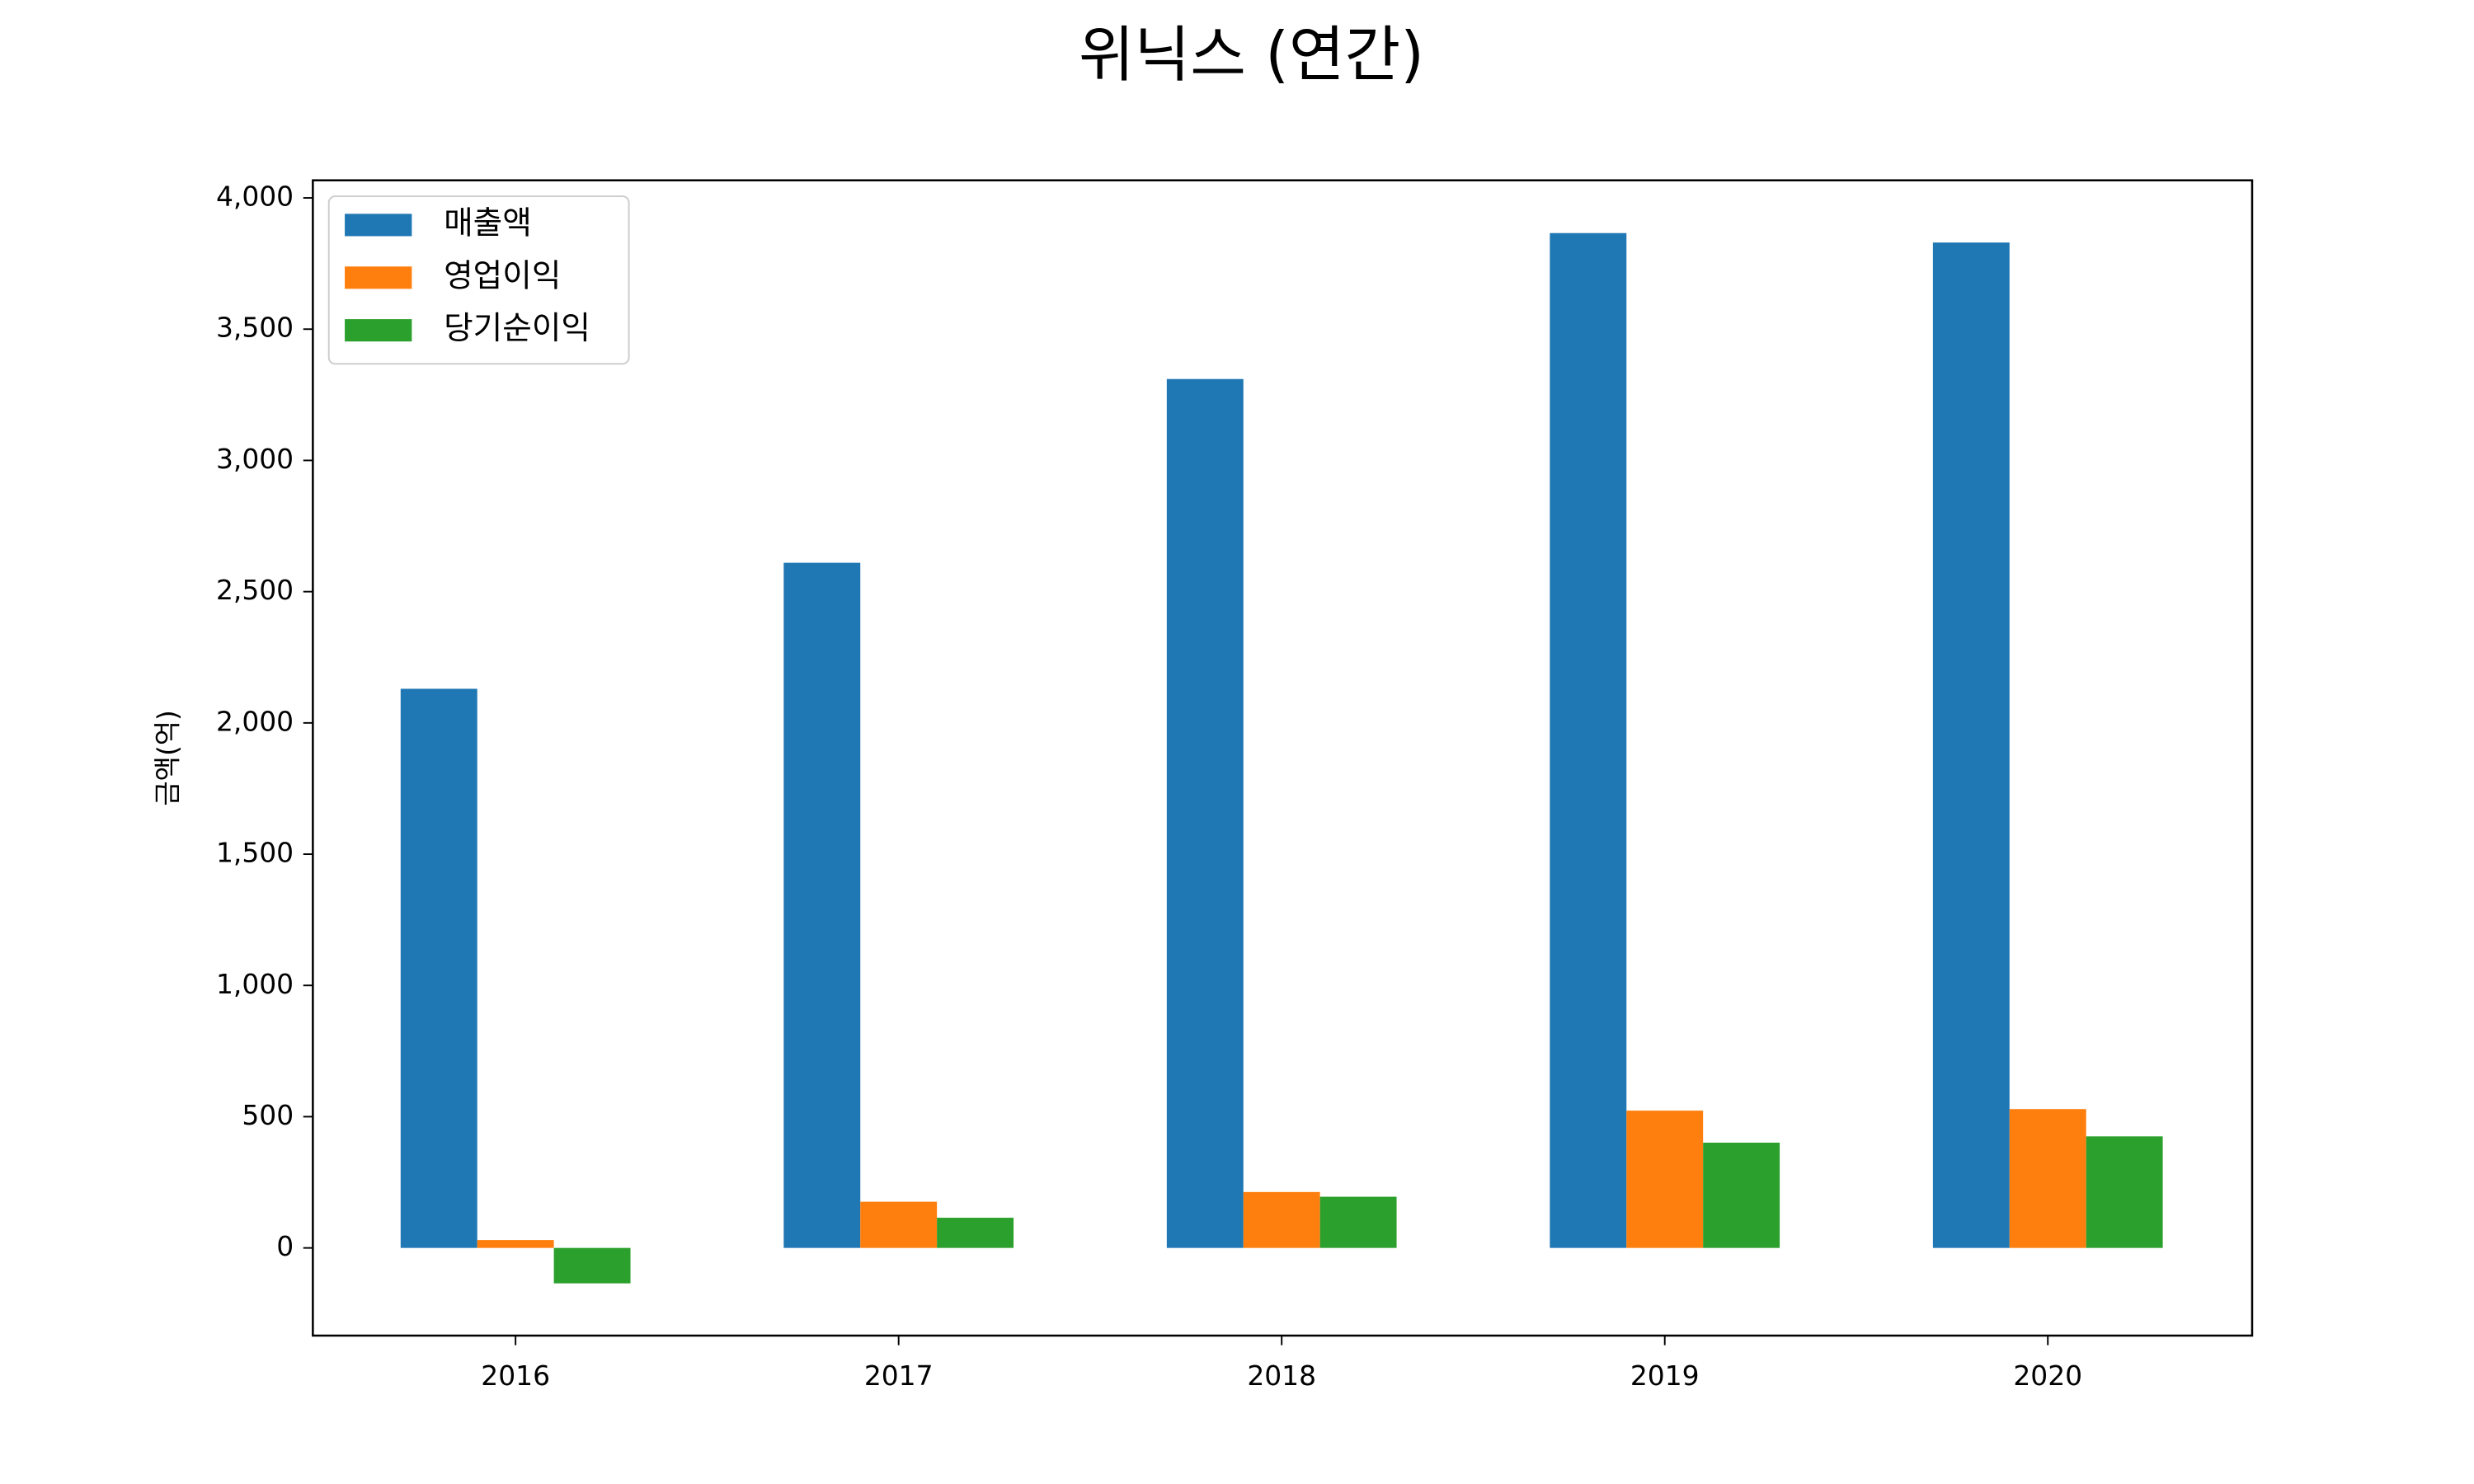 Image resolution: width=2474 pixels, height=1484 pixels. What do you see at coordinates (502, 275) in the screenshot?
I see `legend-label: 영업이익` at bounding box center [502, 275].